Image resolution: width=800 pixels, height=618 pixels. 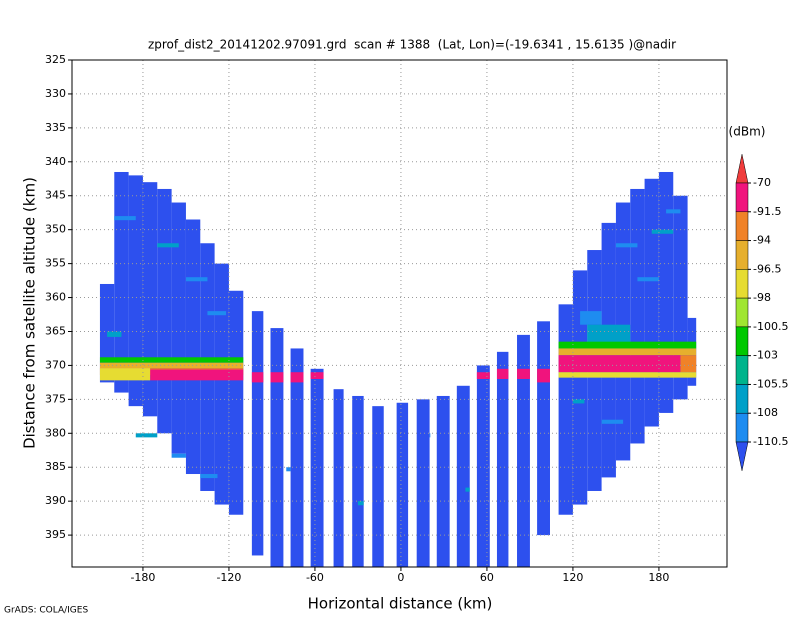 I want to click on y-tick-label: 395, so click(x=55, y=534).